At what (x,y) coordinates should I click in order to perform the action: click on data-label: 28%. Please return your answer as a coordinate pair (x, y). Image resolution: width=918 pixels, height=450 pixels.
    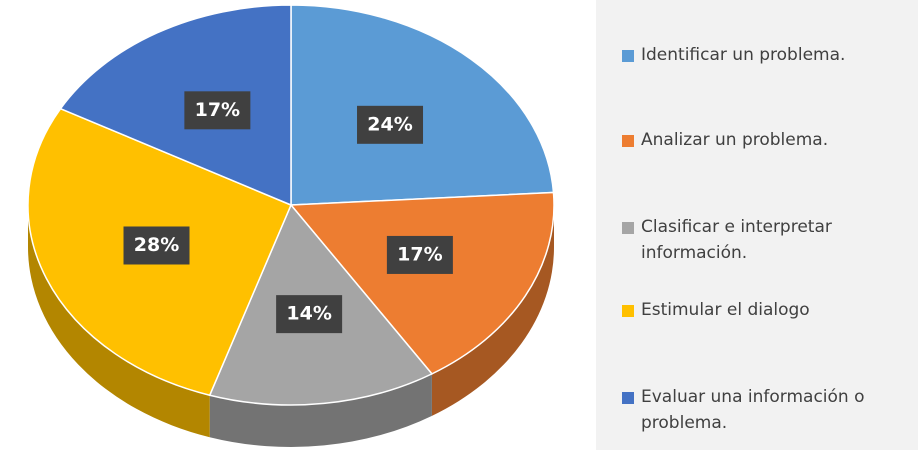
    Looking at the image, I should click on (156, 245).